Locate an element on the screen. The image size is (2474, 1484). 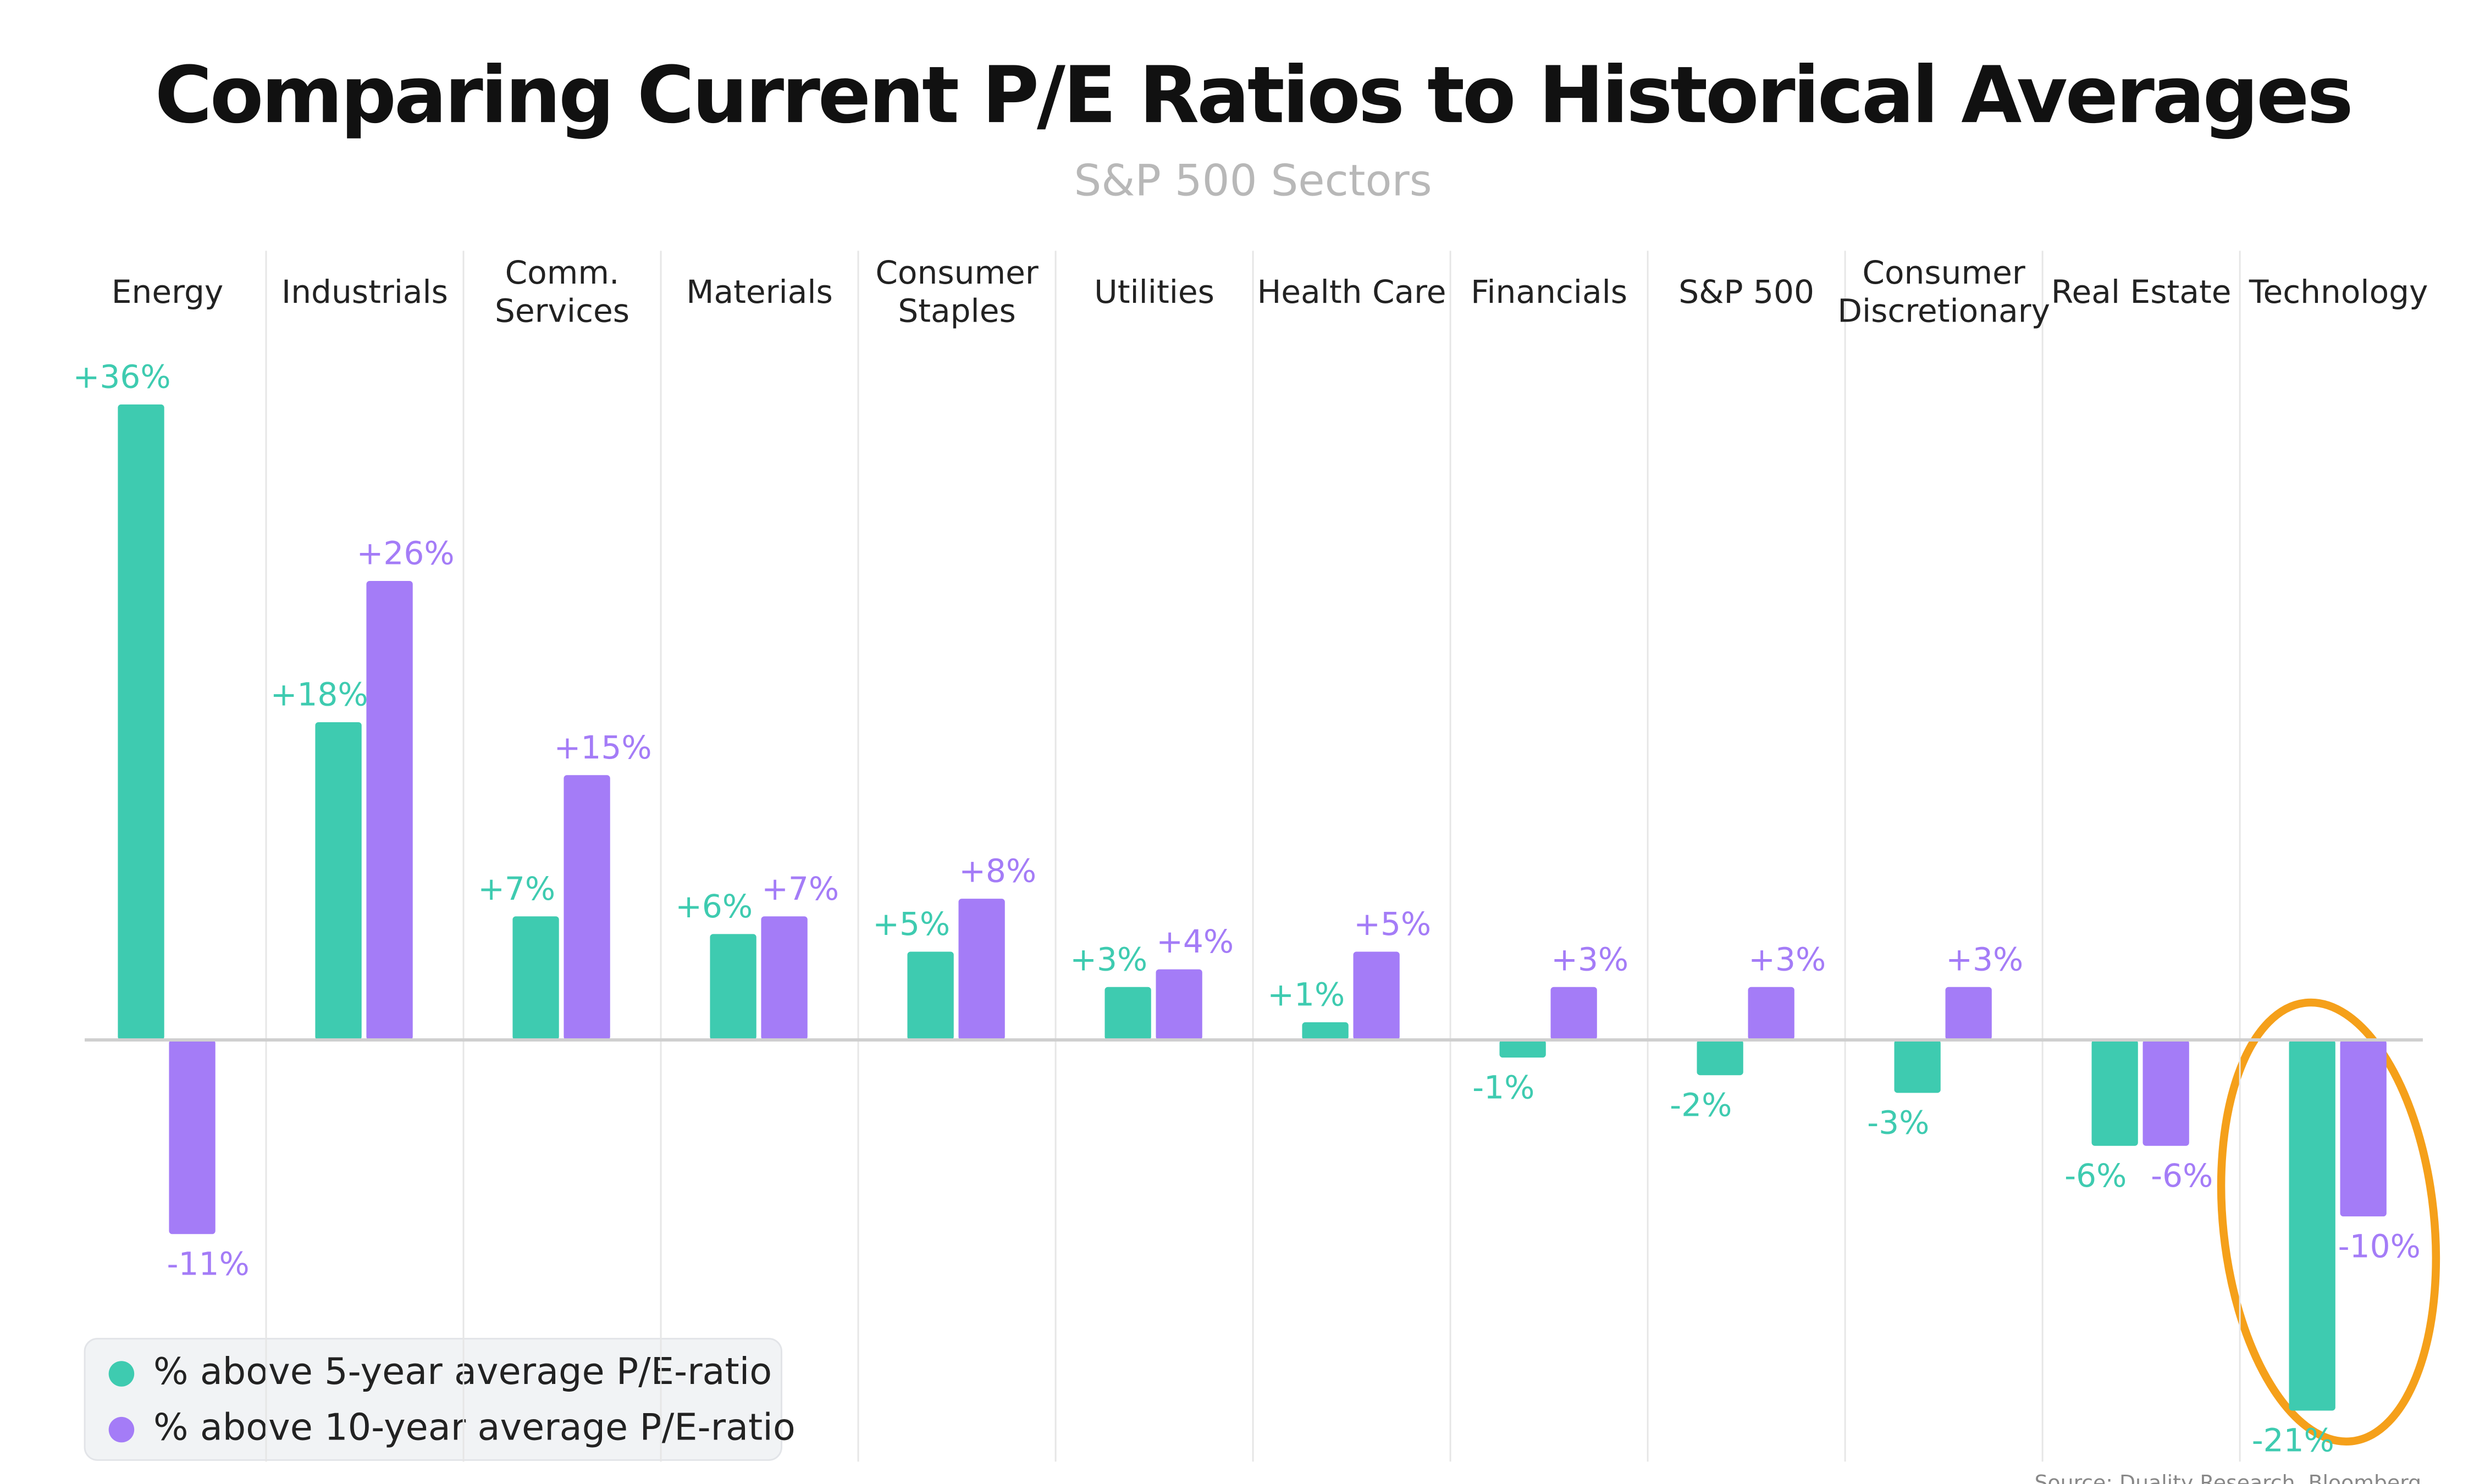
x-tick-label: Consumer Discretionary is located at coordinates (1943, 292).